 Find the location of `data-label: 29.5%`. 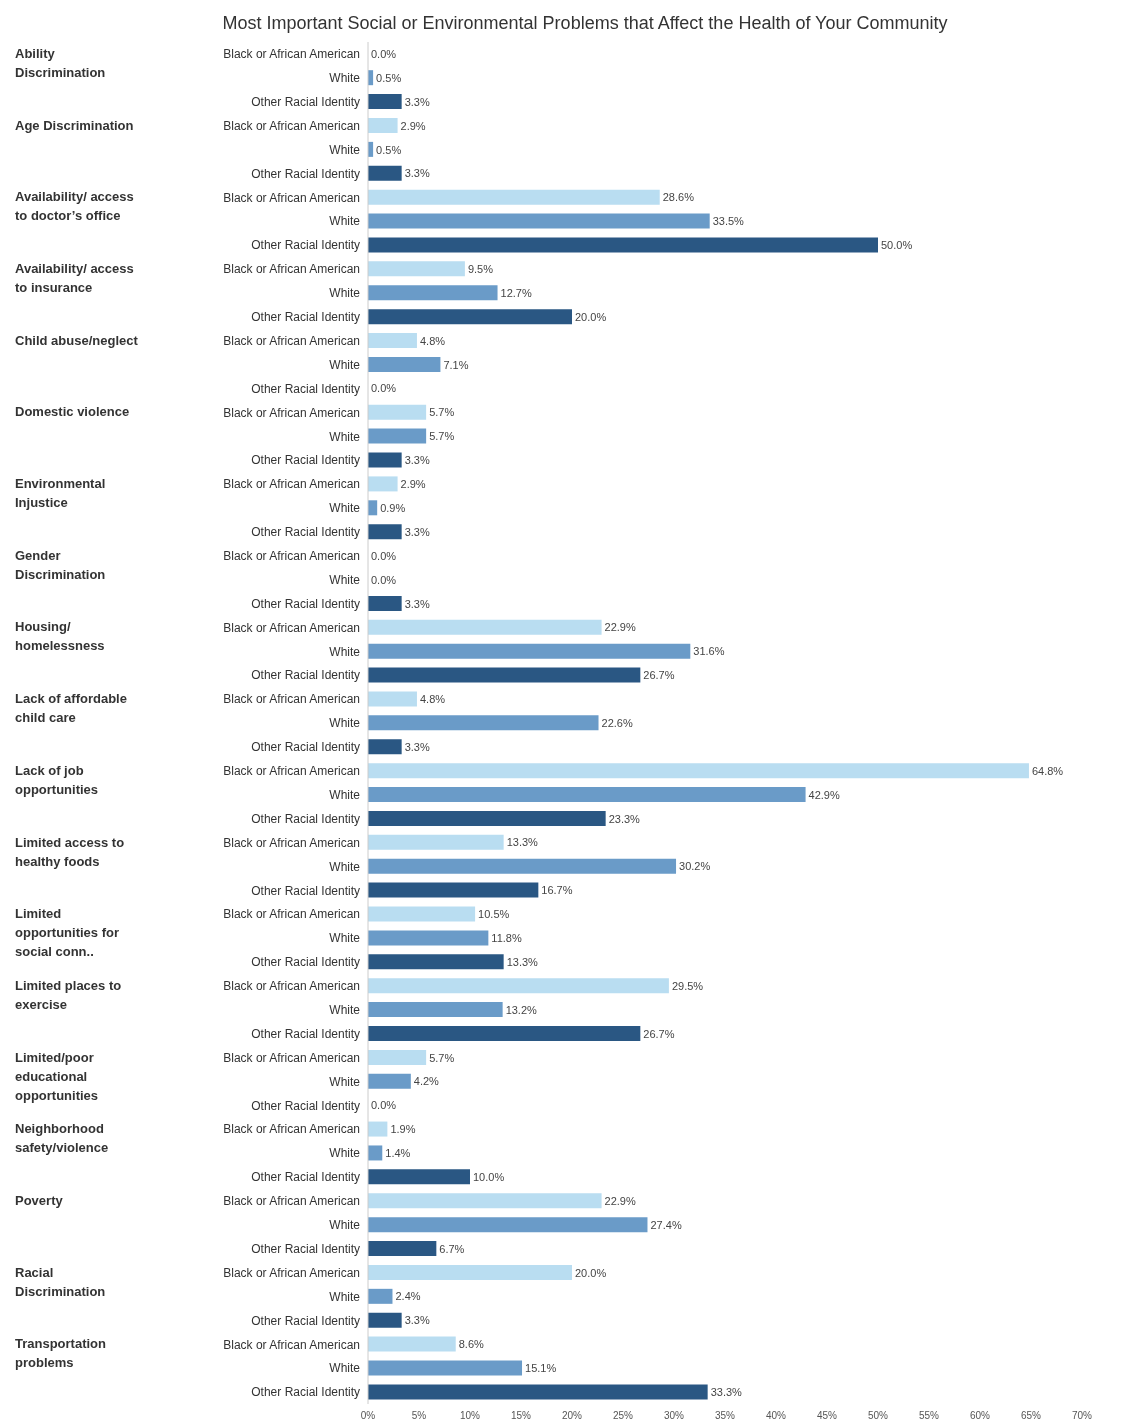

data-label: 29.5% is located at coordinates (687, 985).